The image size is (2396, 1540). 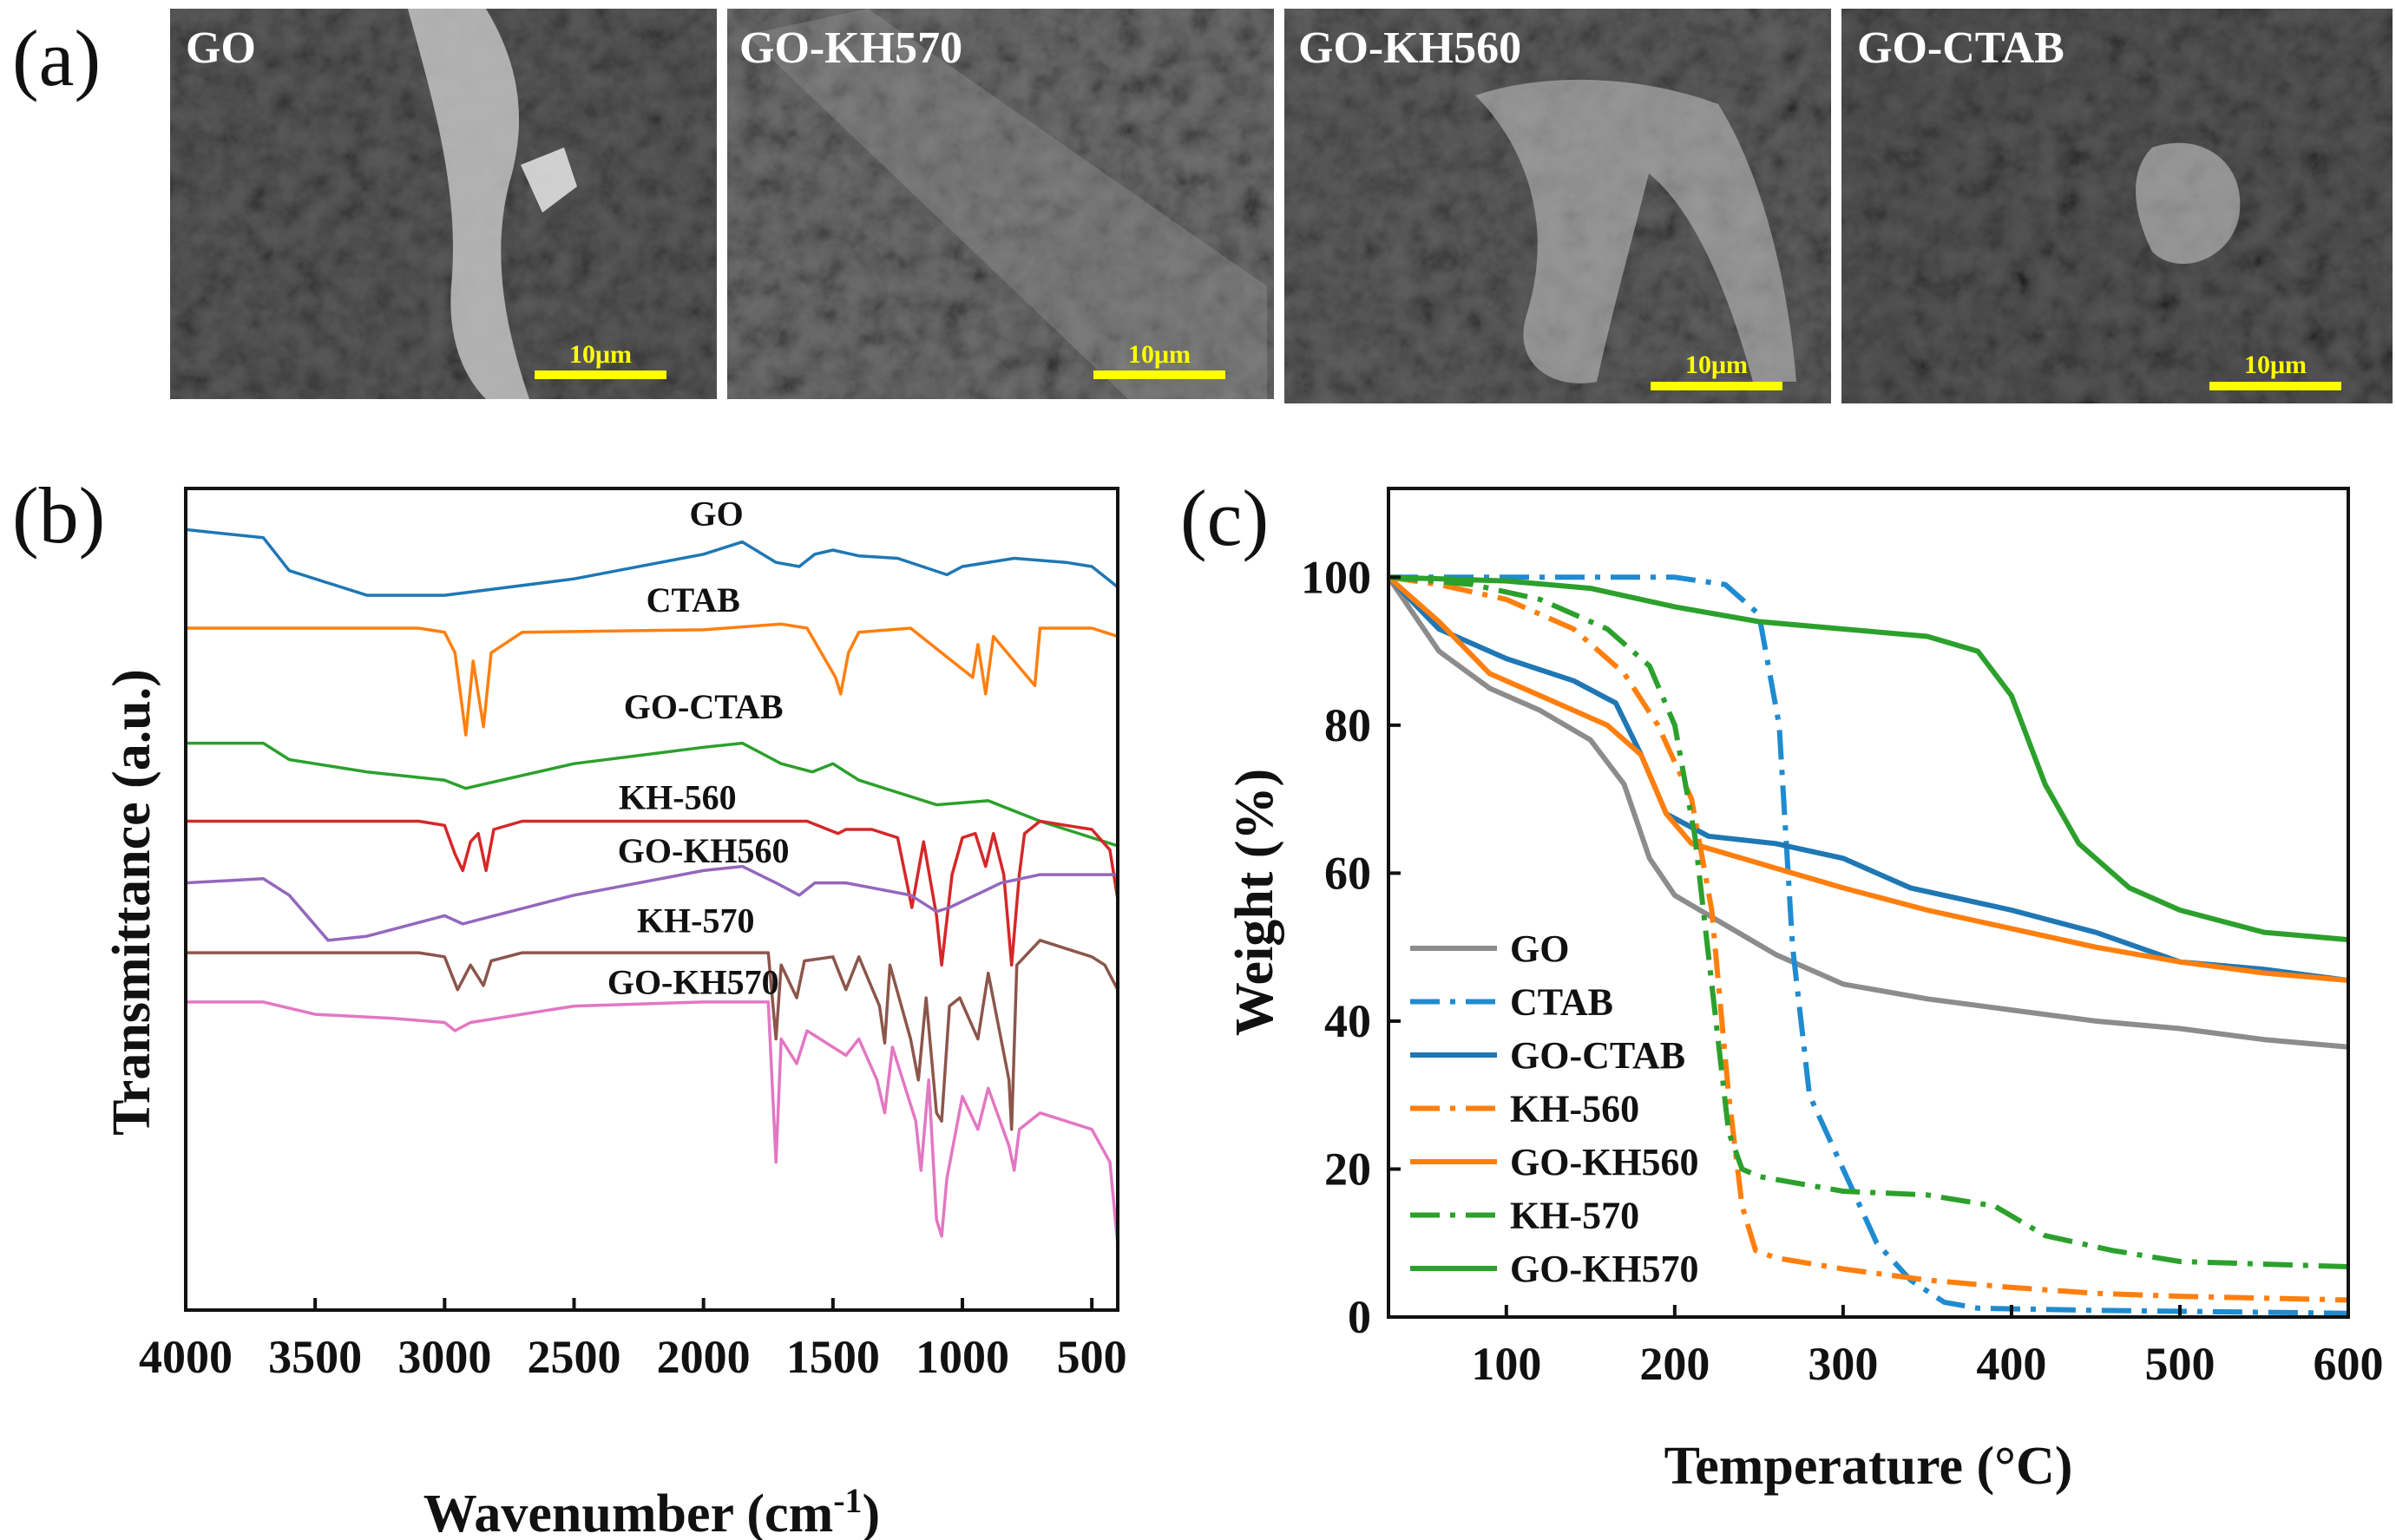 I want to click on sem-go-particle, so click(x=549, y=180).